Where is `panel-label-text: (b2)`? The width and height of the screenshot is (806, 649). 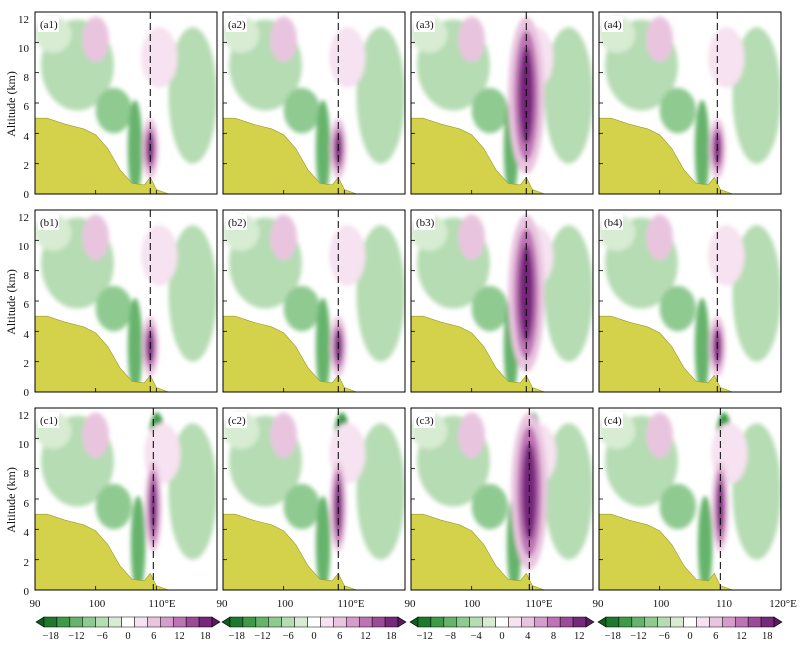 panel-label-text: (b2) is located at coordinates (237, 223).